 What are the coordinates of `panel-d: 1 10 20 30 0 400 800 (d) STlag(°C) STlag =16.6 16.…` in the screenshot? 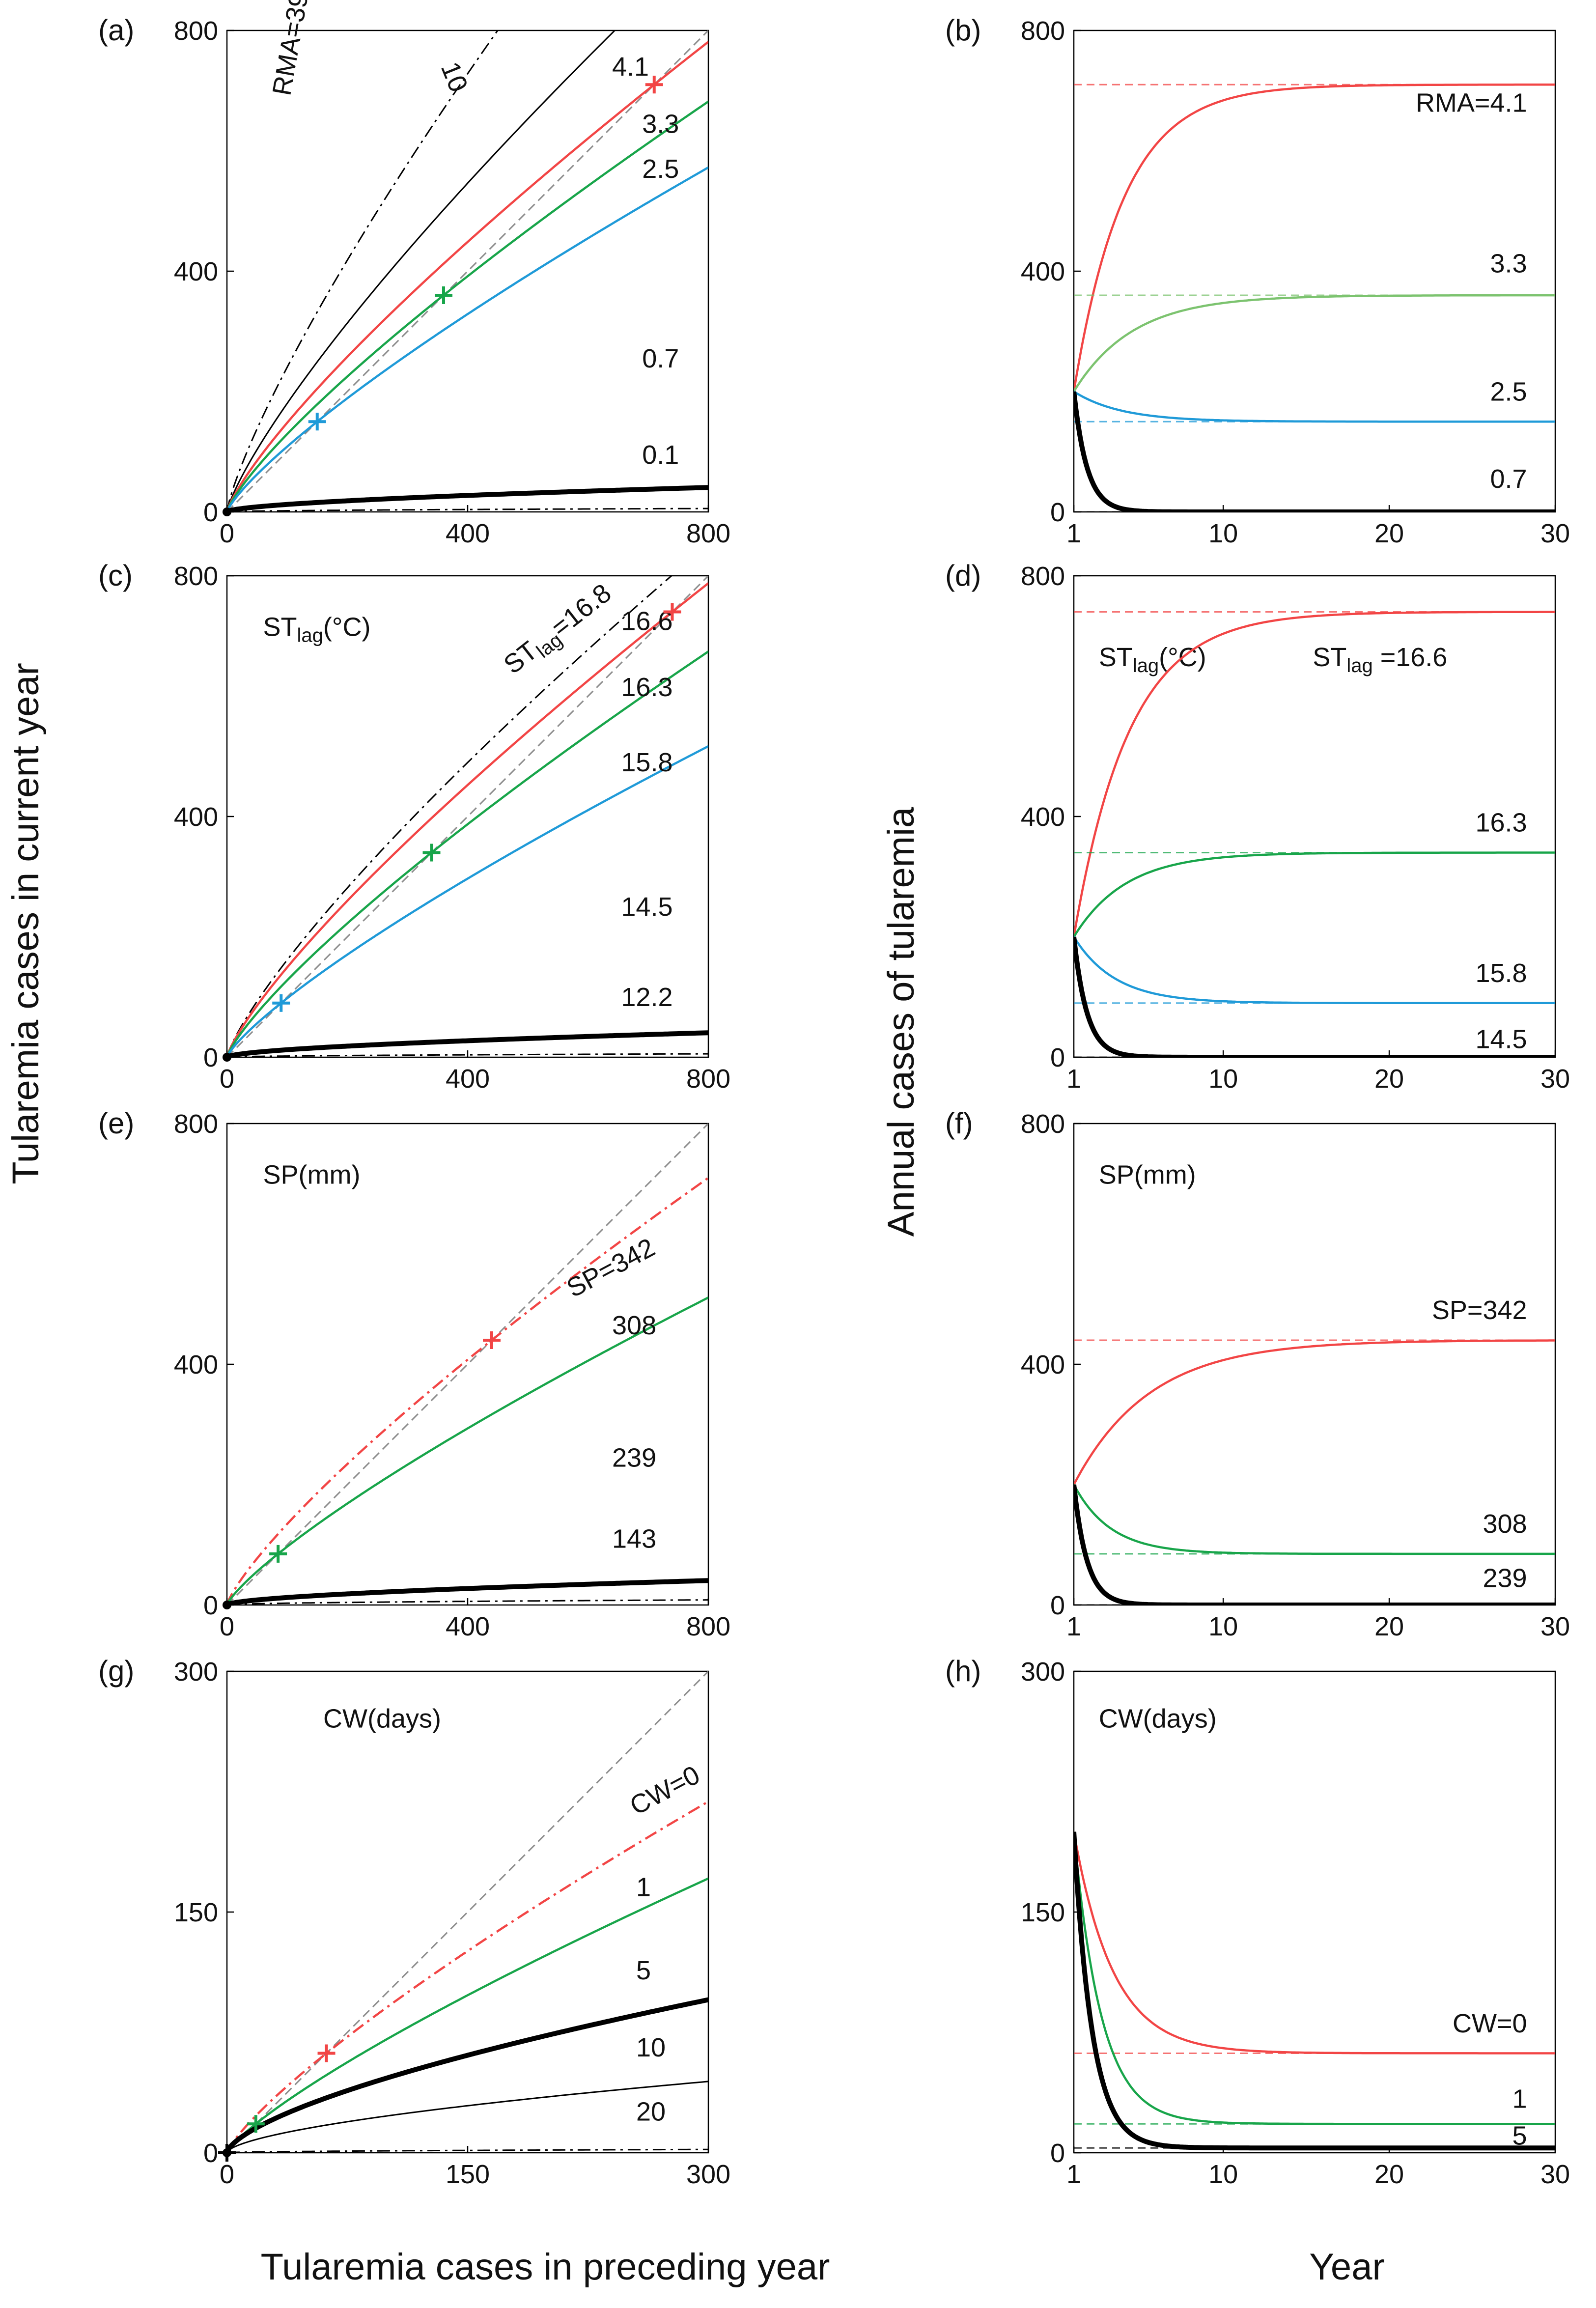 It's located at (1257, 826).